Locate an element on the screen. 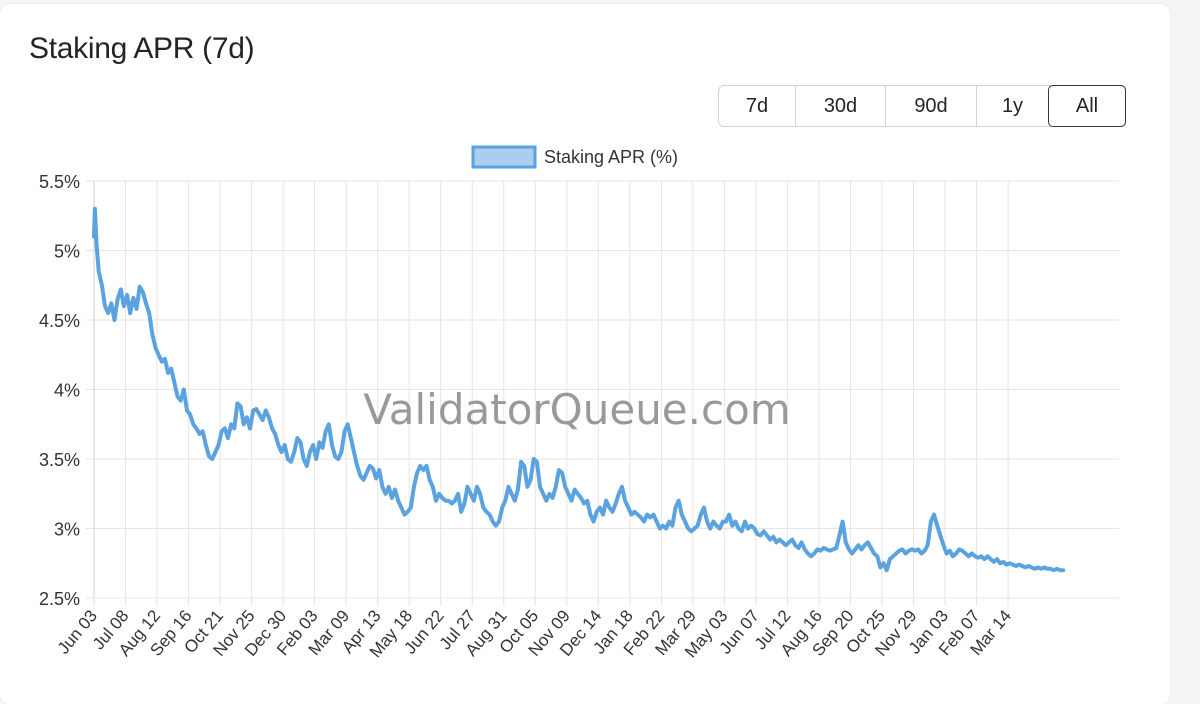  range-1y-button: 1y is located at coordinates (1012, 106).